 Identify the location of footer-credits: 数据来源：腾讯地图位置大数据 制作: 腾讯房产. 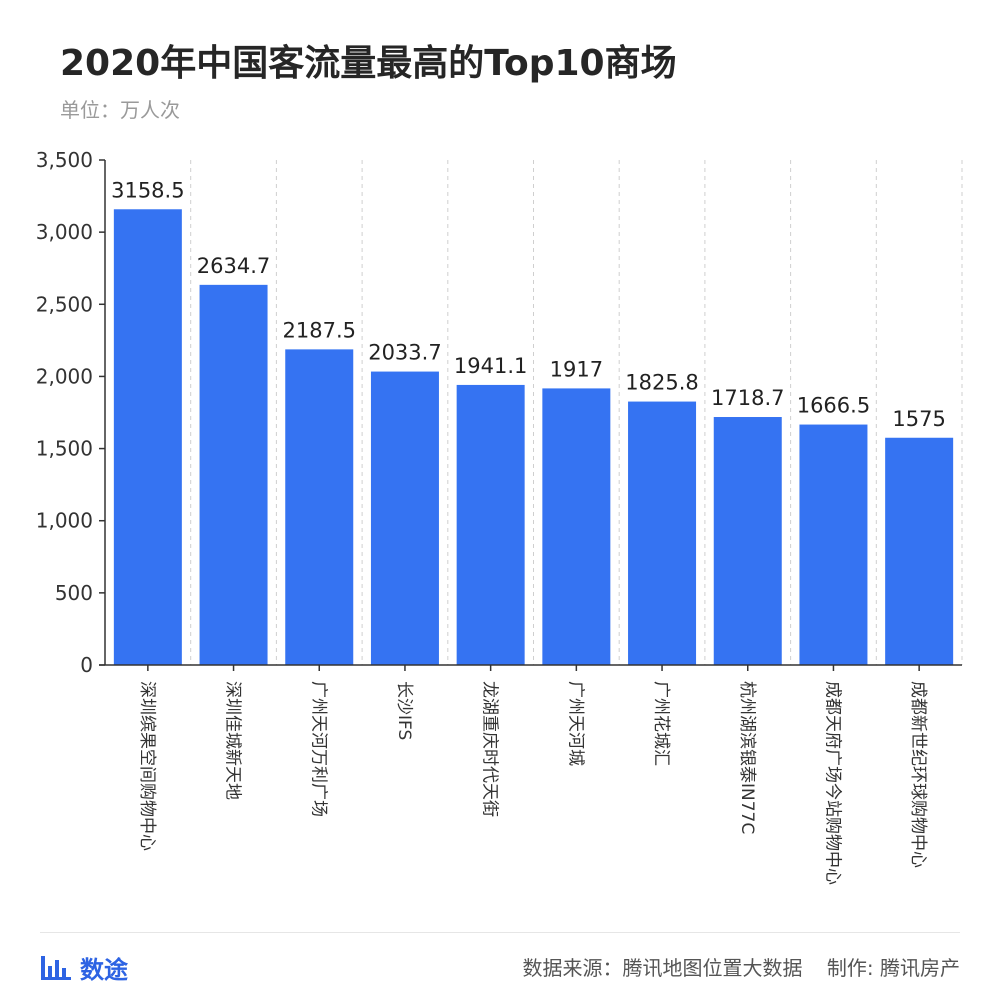
(741, 966).